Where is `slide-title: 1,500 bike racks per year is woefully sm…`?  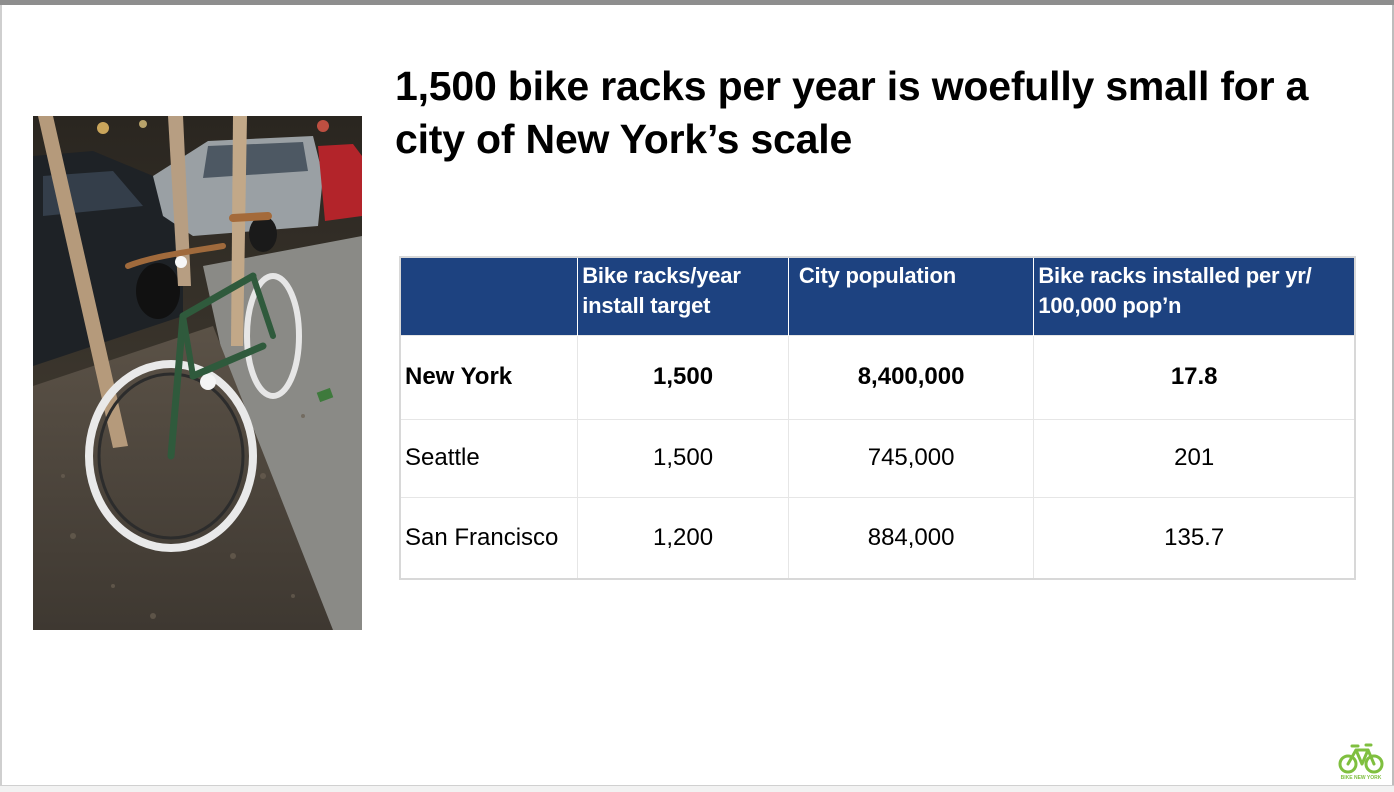
slide-title: 1,500 bike racks per year is woefully sm… is located at coordinates (852, 112).